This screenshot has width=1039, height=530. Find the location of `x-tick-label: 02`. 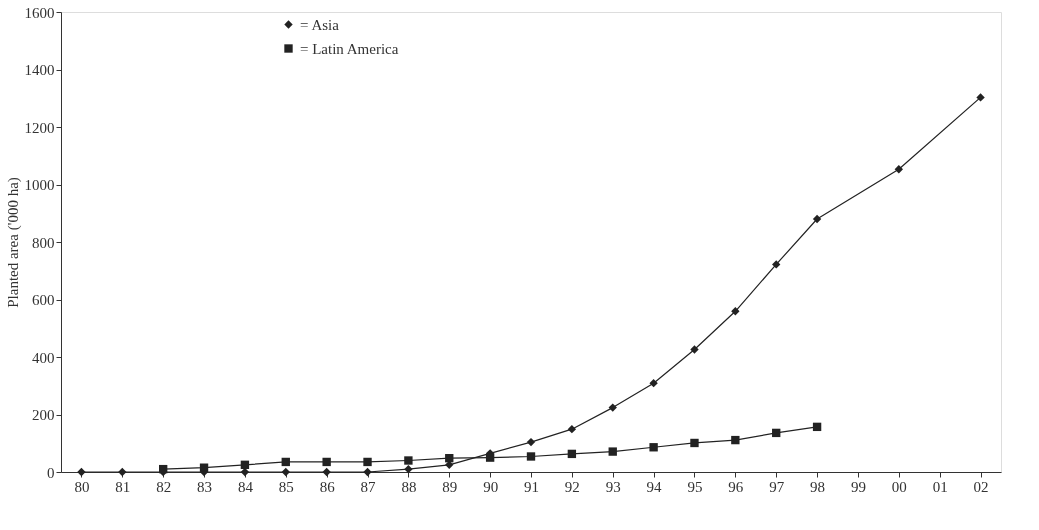

x-tick-label: 02 is located at coordinates (981, 486).